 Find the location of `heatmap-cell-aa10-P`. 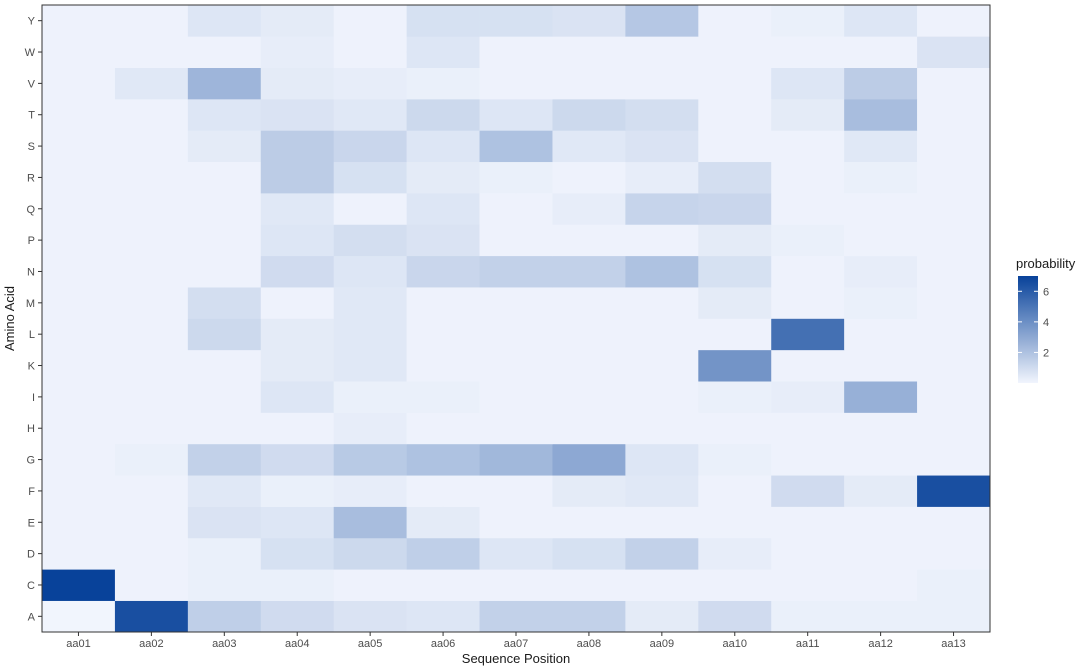

heatmap-cell-aa10-P is located at coordinates (735, 240).